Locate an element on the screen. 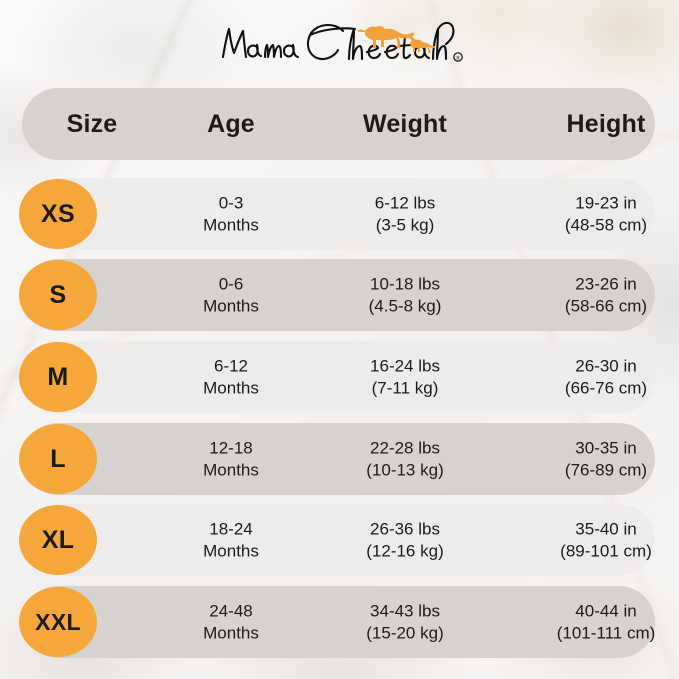  cell-weight-line1: 16-24 lbs is located at coordinates (405, 366).